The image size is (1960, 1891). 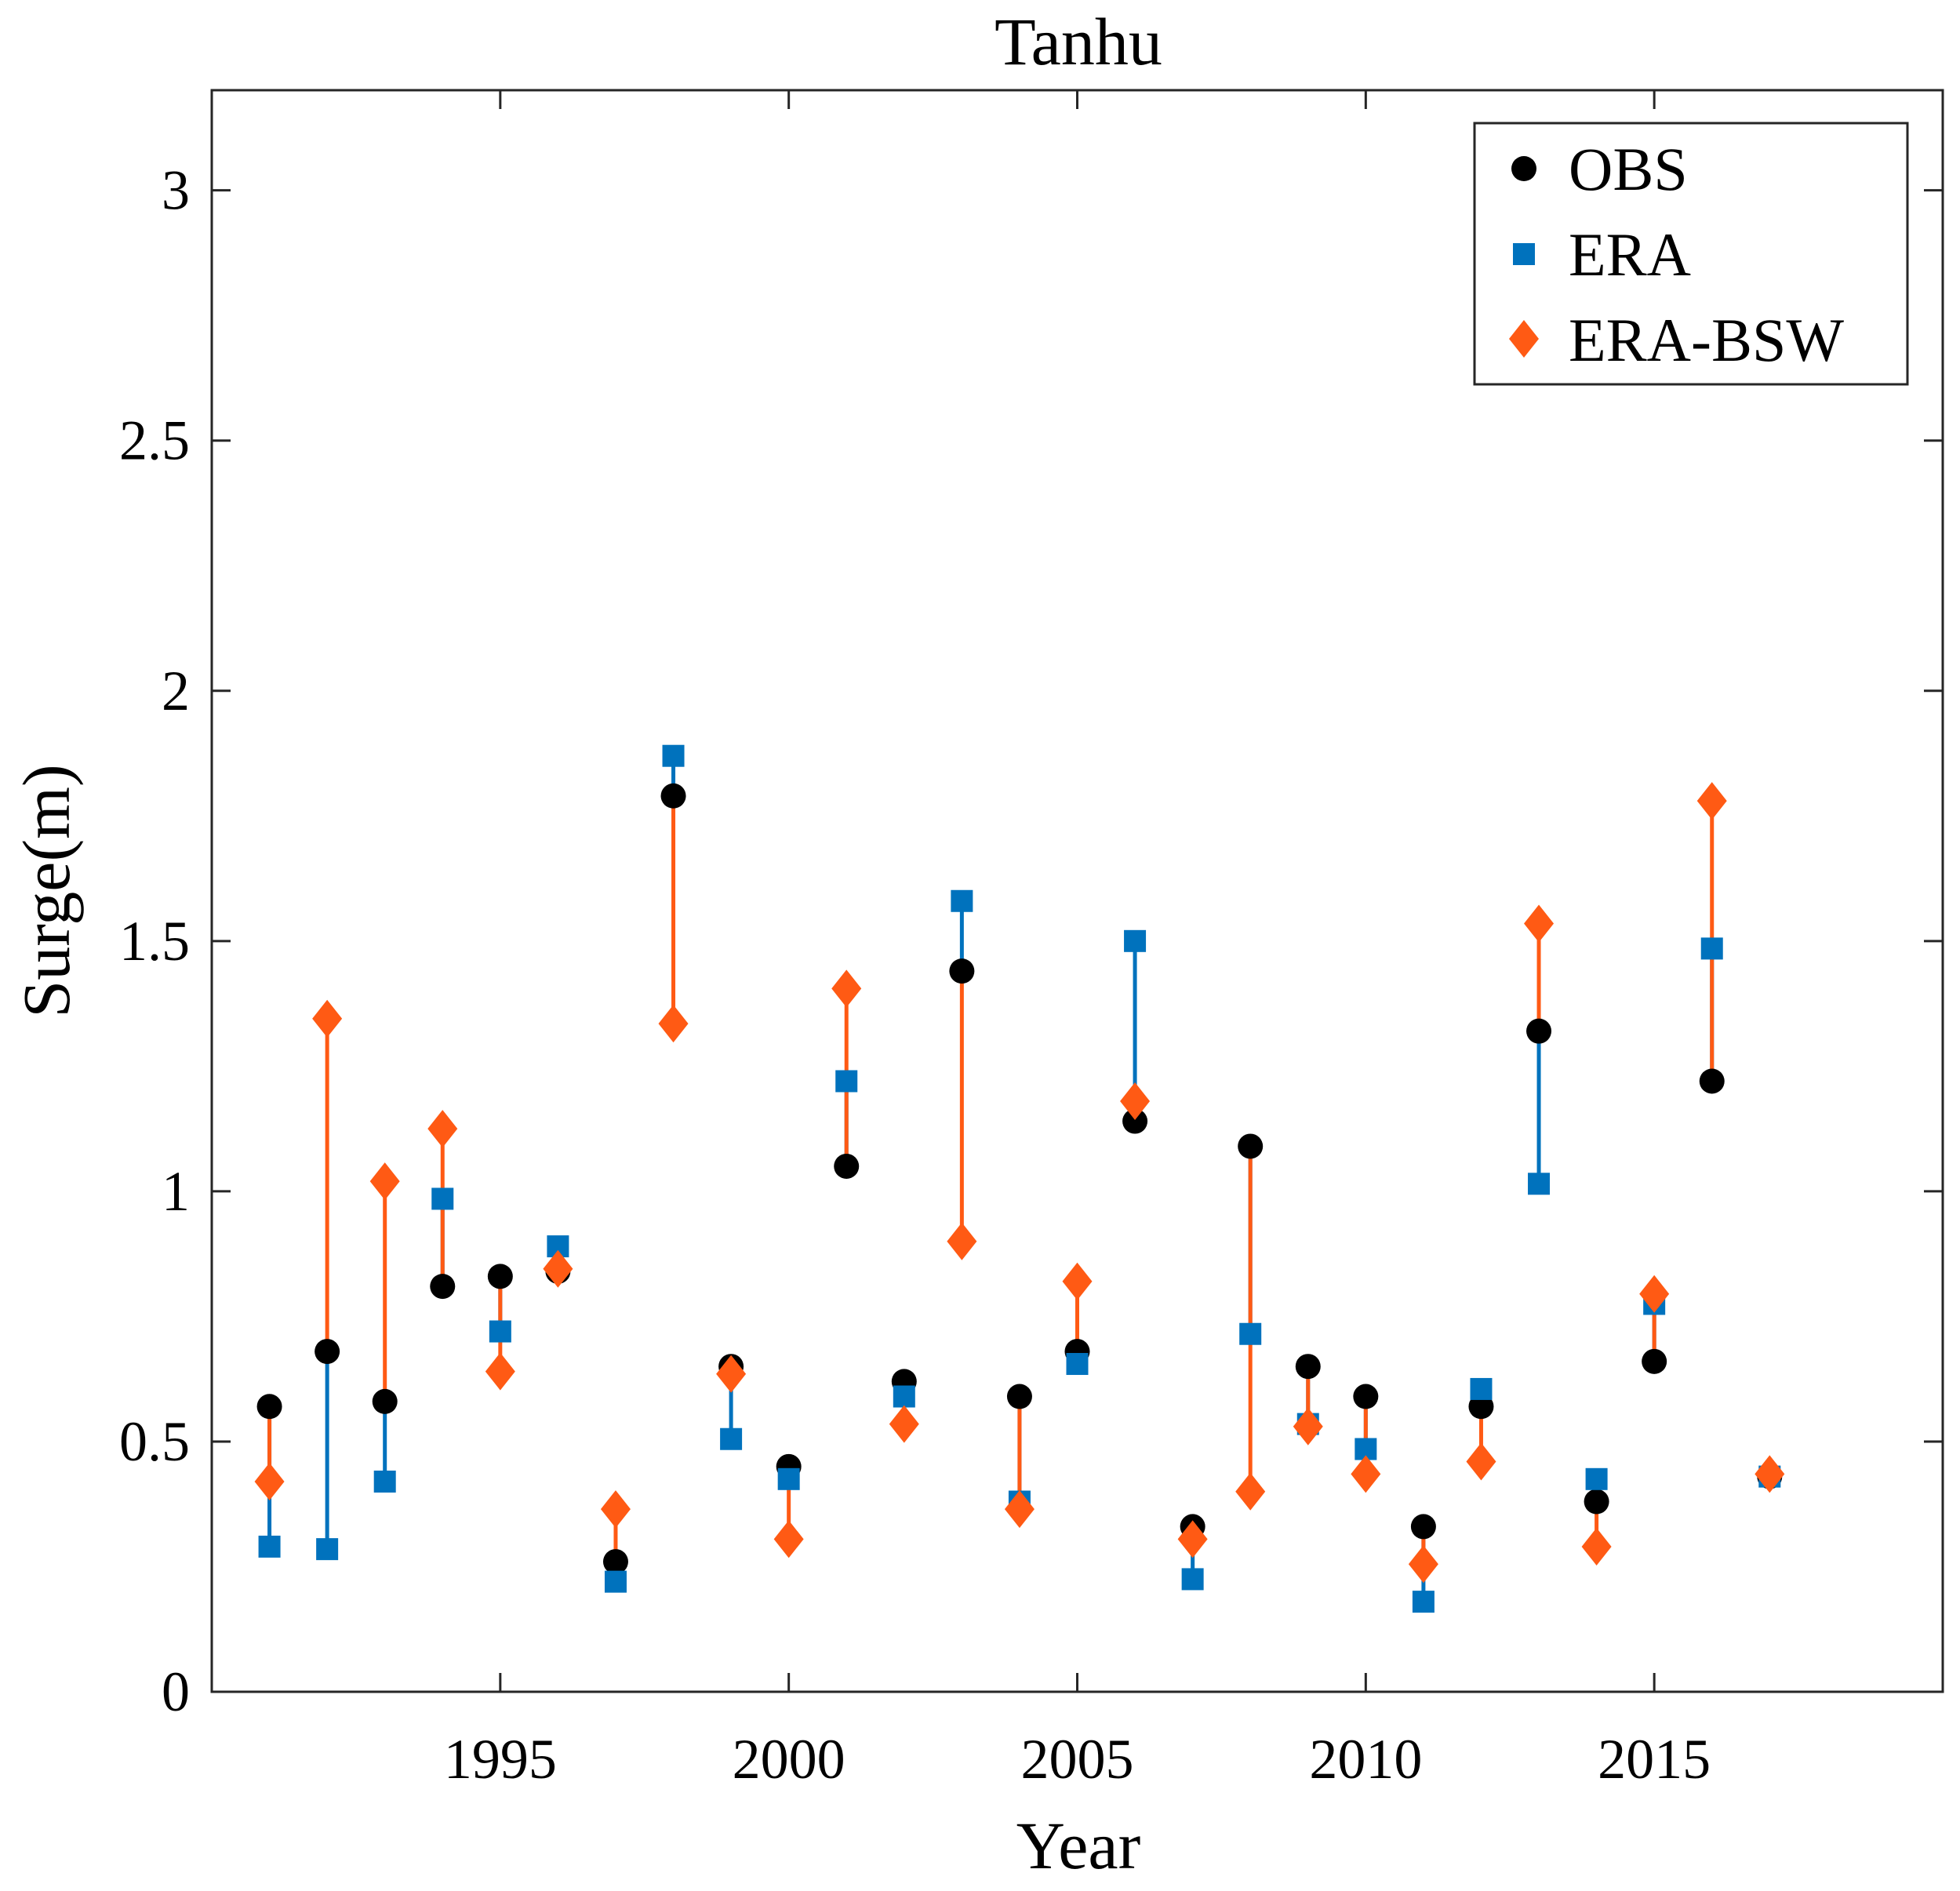 What do you see at coordinates (500, 1760) in the screenshot?
I see `x-tick-label: 1995` at bounding box center [500, 1760].